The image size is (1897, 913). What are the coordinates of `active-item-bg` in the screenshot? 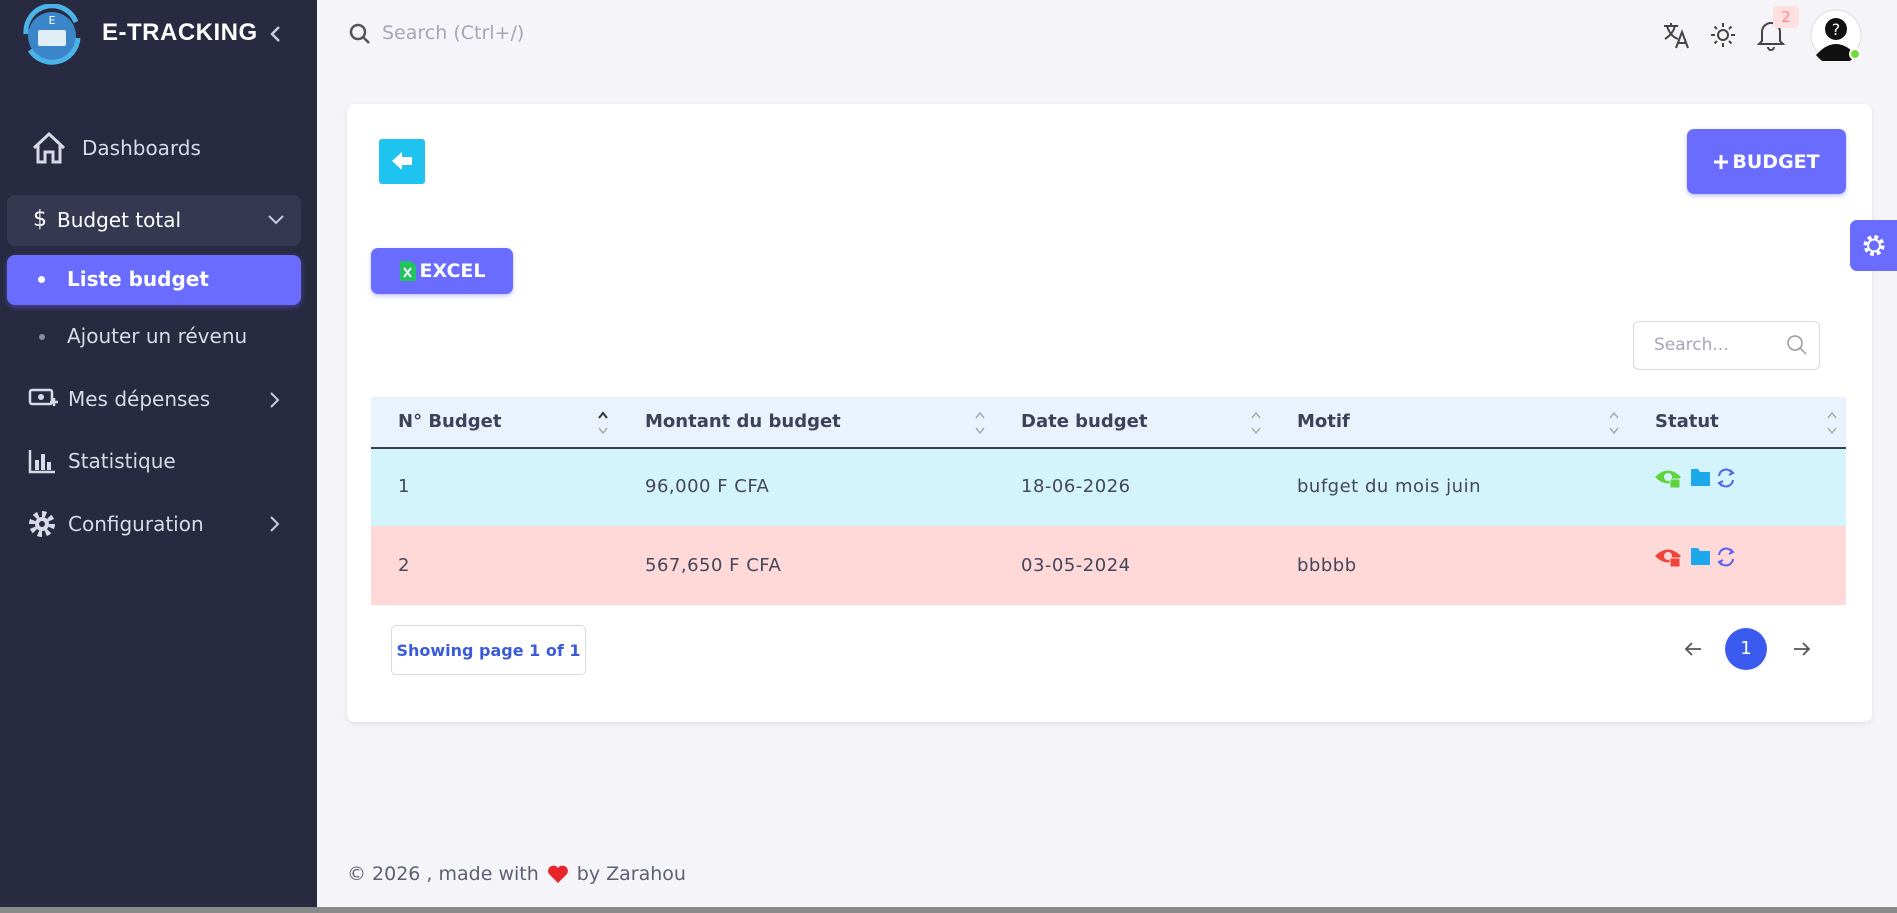 It's located at (154, 280).